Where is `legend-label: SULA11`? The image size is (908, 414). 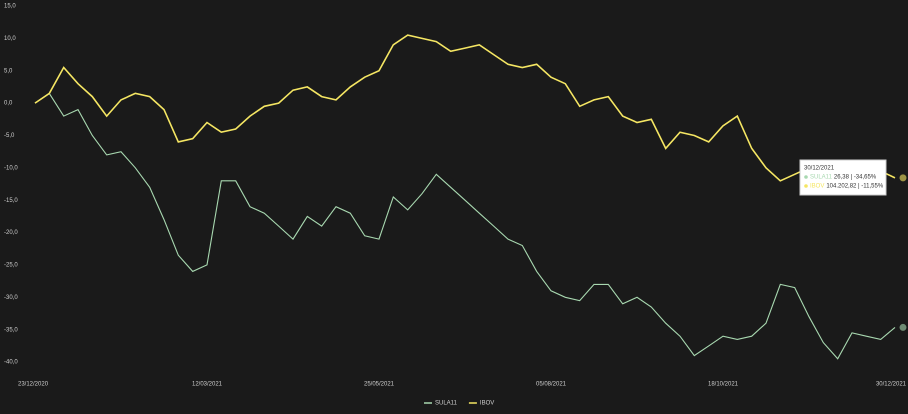
legend-label: SULA11 is located at coordinates (446, 404).